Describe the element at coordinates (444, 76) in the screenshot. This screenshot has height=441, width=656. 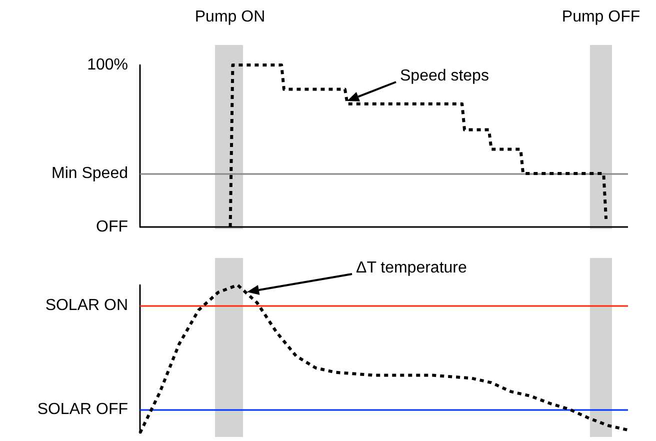
I see `annotation: Speed steps` at that location.